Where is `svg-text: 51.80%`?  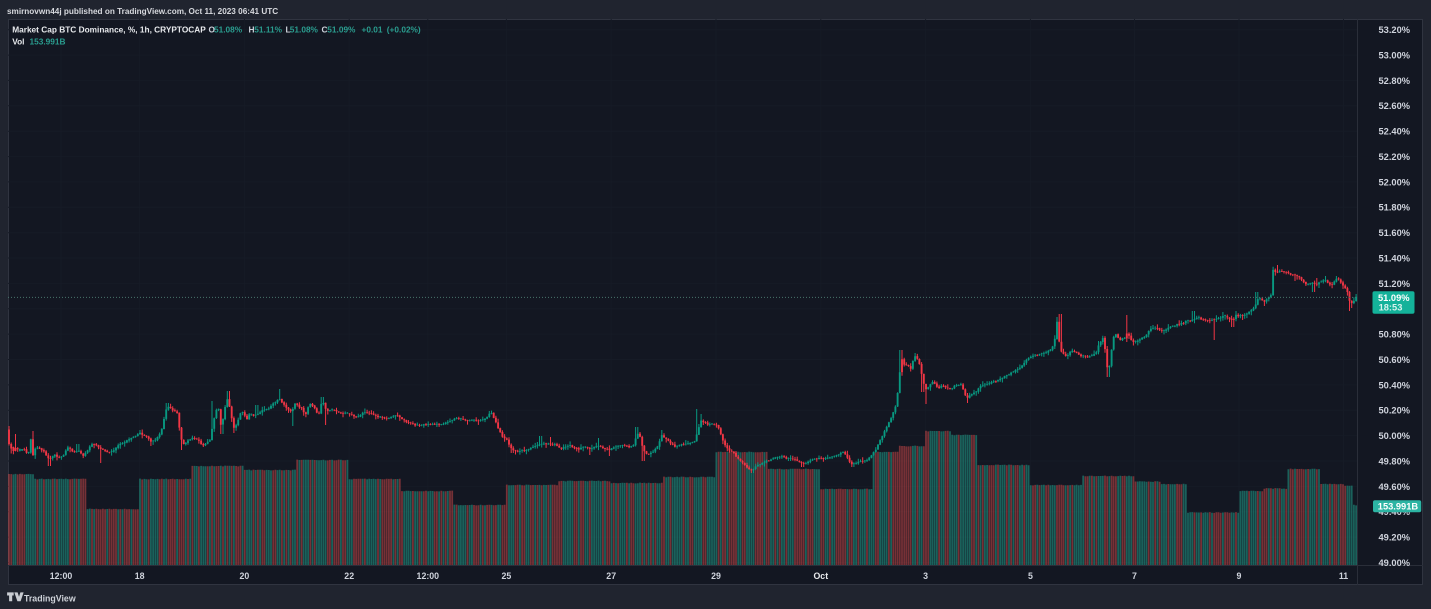
svg-text: 51.80% is located at coordinates (1395, 208).